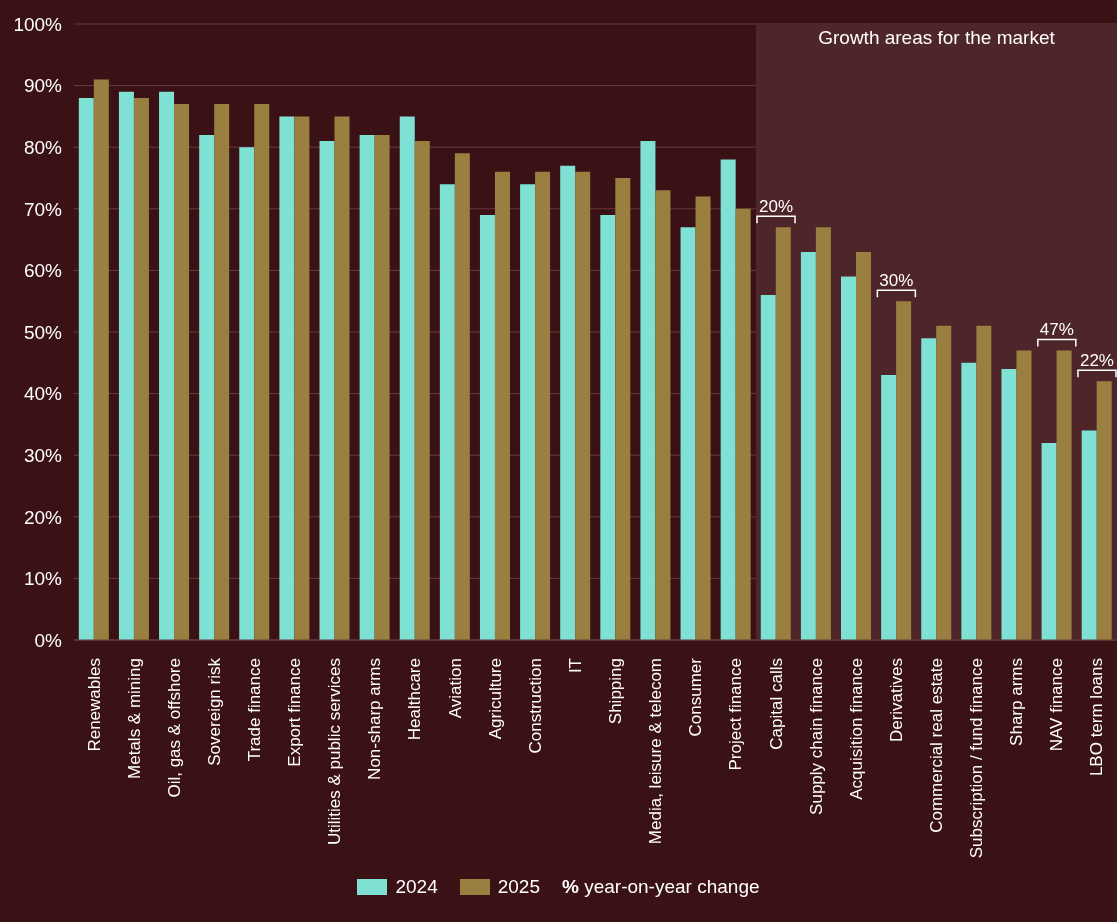 This screenshot has width=1117, height=922. I want to click on x-tick-label: Shipping, so click(616, 691).